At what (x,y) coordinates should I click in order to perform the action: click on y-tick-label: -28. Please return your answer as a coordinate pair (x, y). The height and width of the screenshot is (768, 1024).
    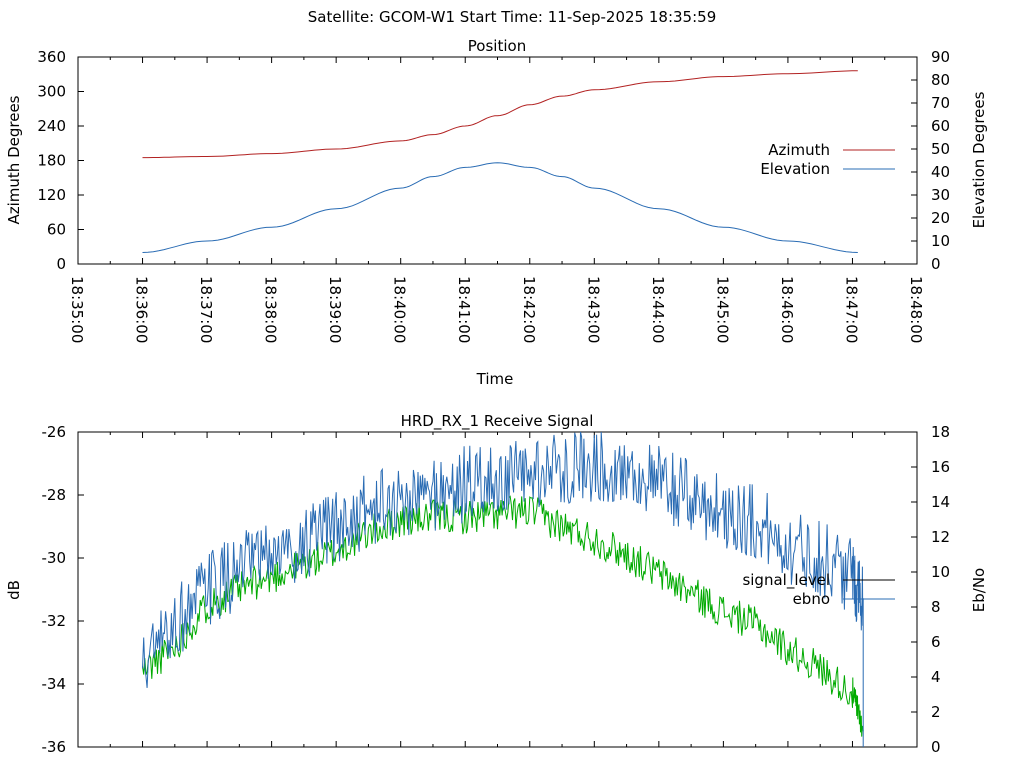
    Looking at the image, I should click on (54, 495).